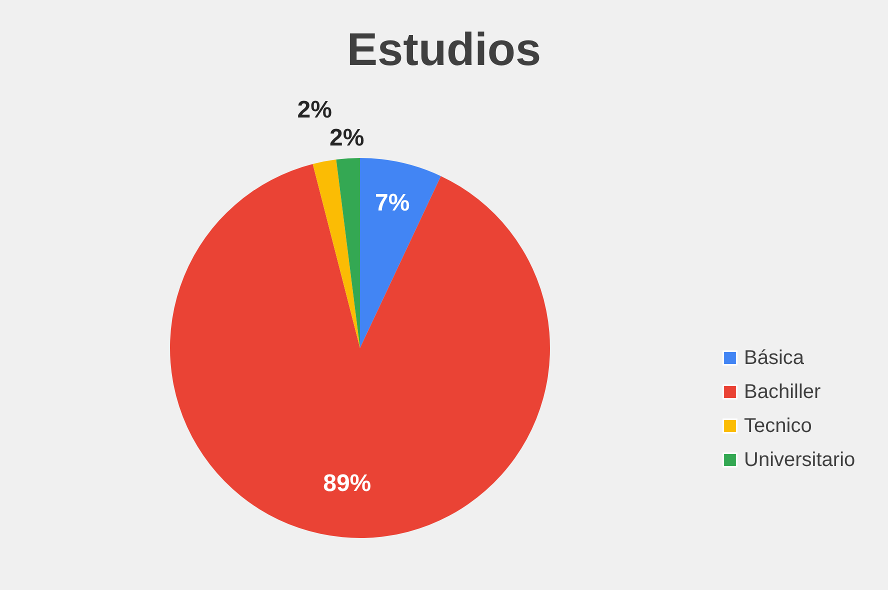 This screenshot has height=590, width=888. What do you see at coordinates (783, 392) in the screenshot?
I see `legend-label: Bachiller` at bounding box center [783, 392].